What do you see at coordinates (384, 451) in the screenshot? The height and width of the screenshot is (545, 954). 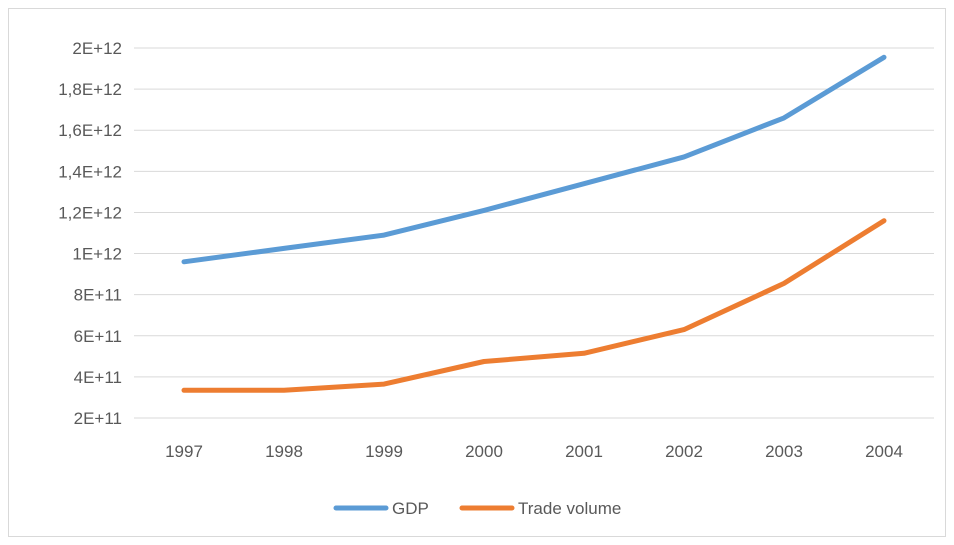 I see `x-tick-label: 1999` at bounding box center [384, 451].